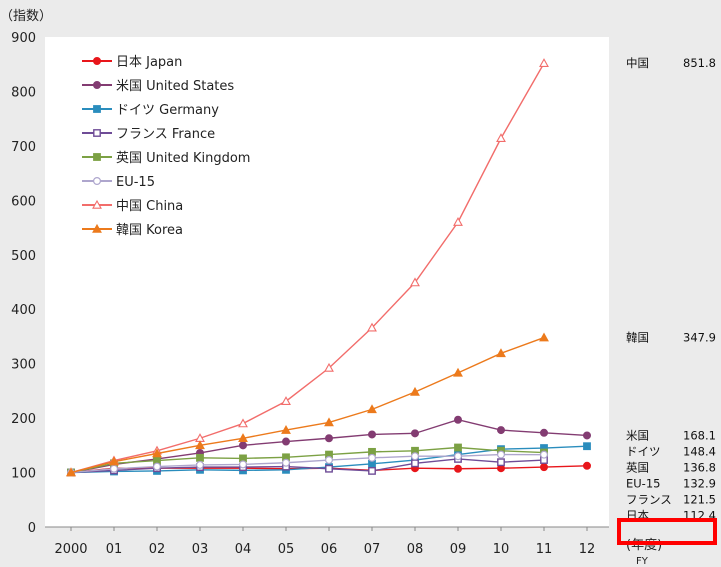 The image size is (721, 567). I want to click on legend-label: 英国 United Kingdom, so click(183, 158).